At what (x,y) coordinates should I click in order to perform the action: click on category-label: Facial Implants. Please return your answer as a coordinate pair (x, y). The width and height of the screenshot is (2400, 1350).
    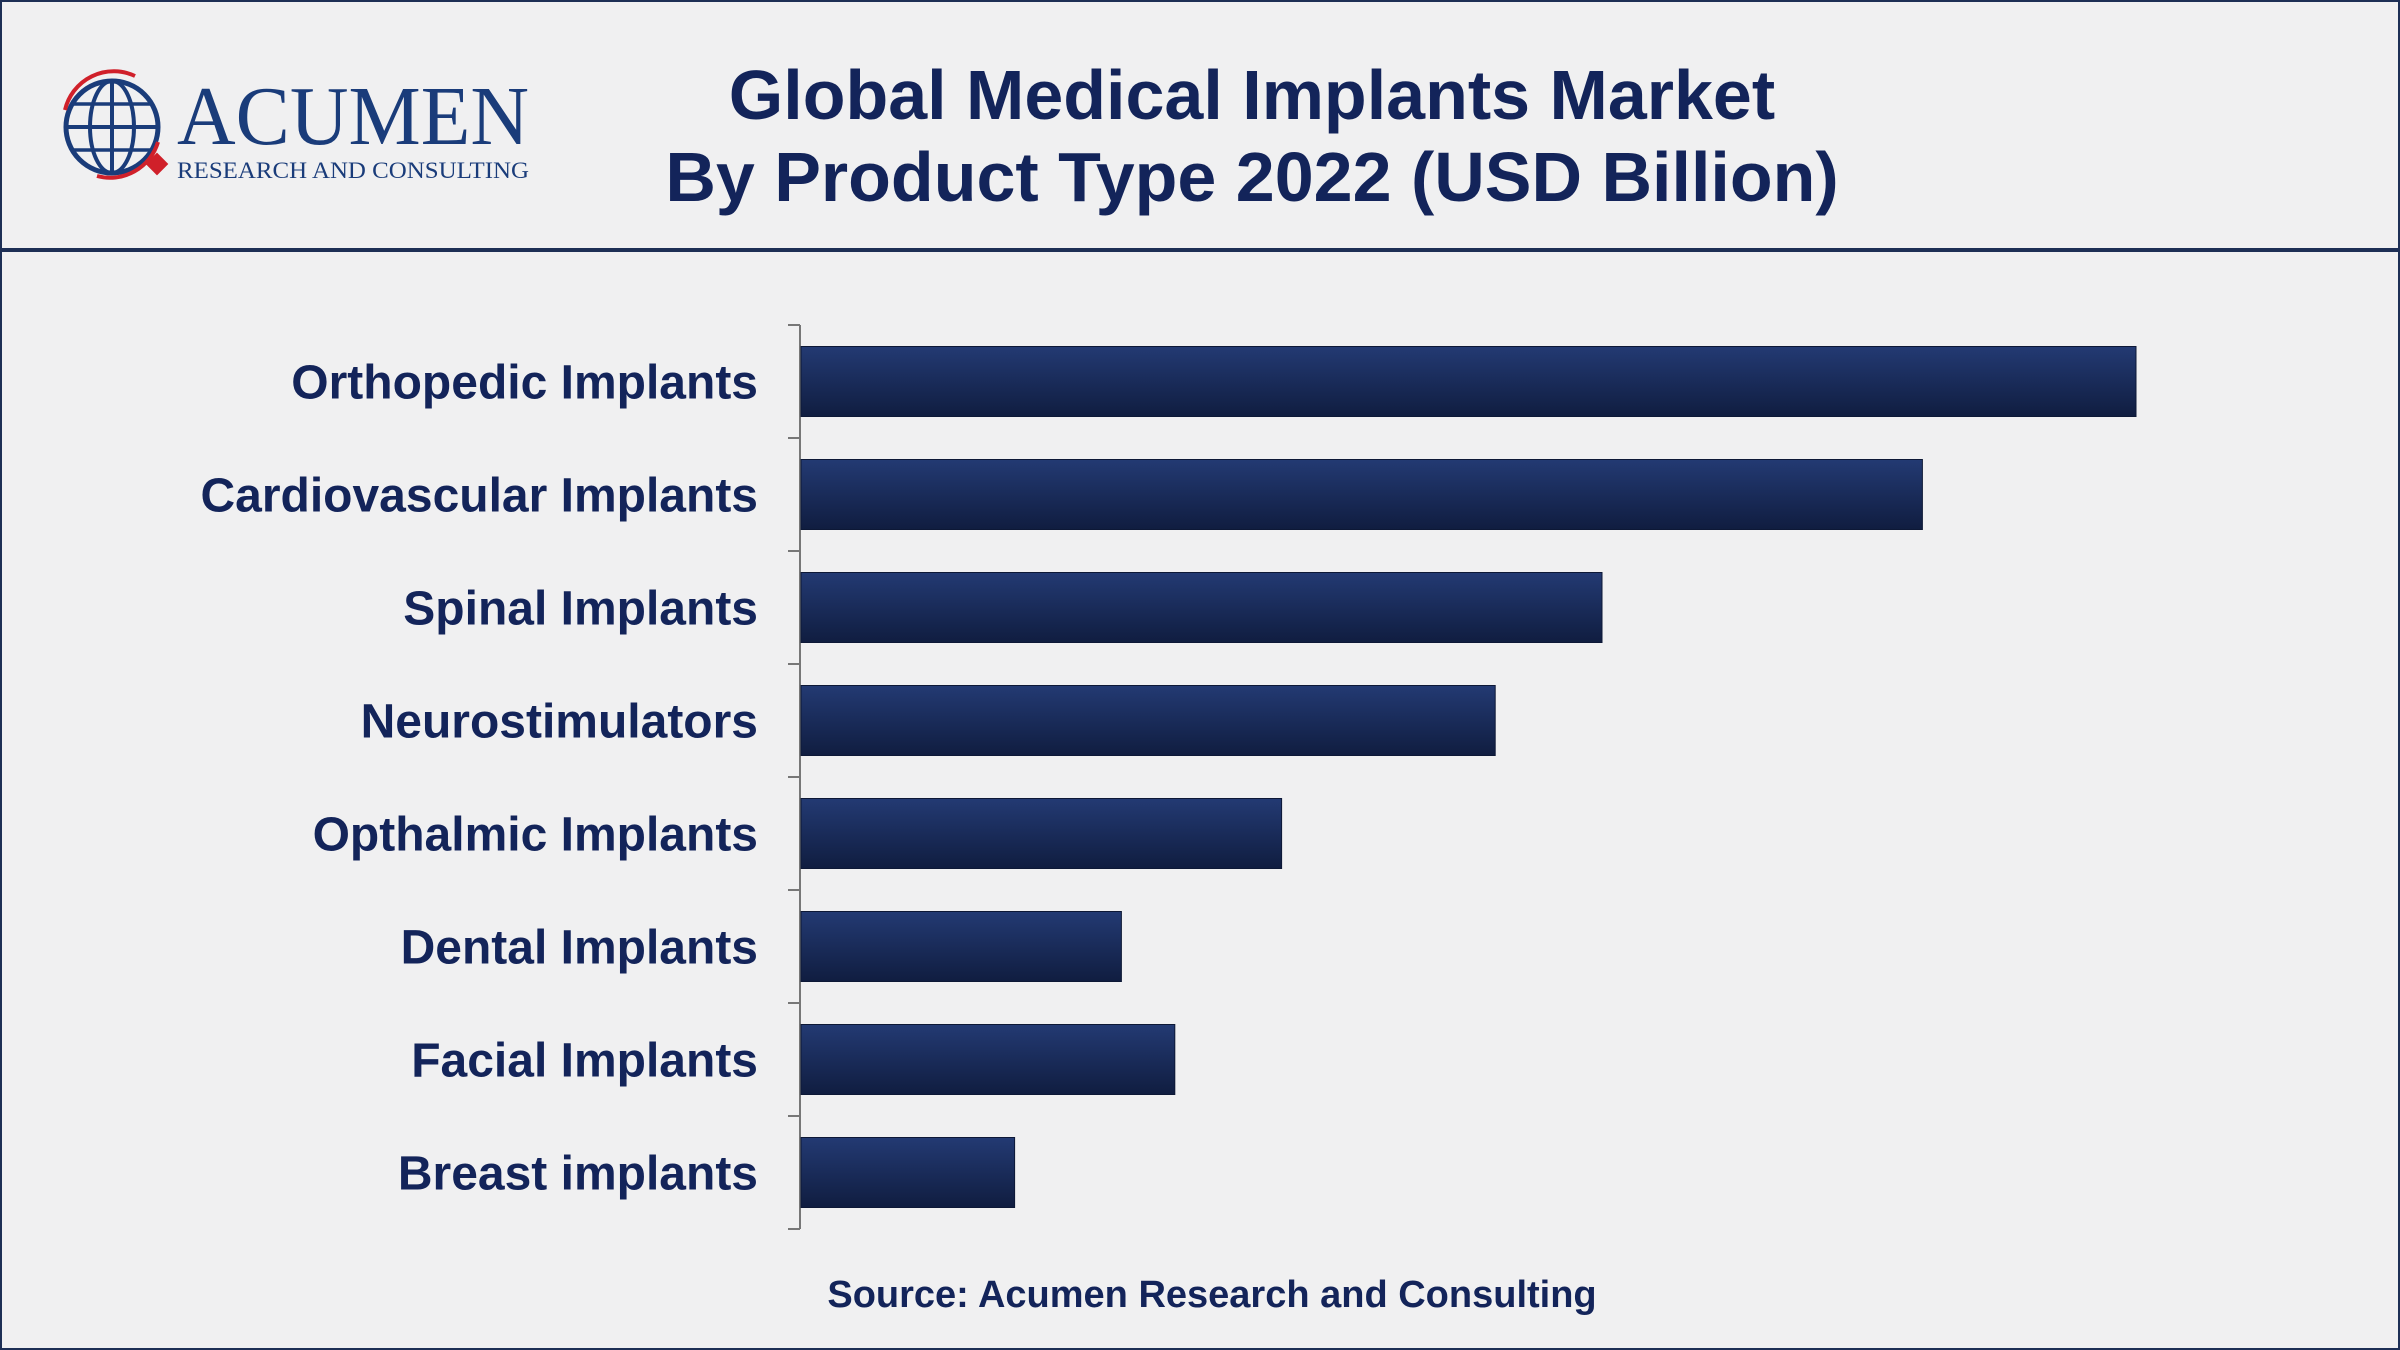
    Looking at the image, I should click on (584, 1061).